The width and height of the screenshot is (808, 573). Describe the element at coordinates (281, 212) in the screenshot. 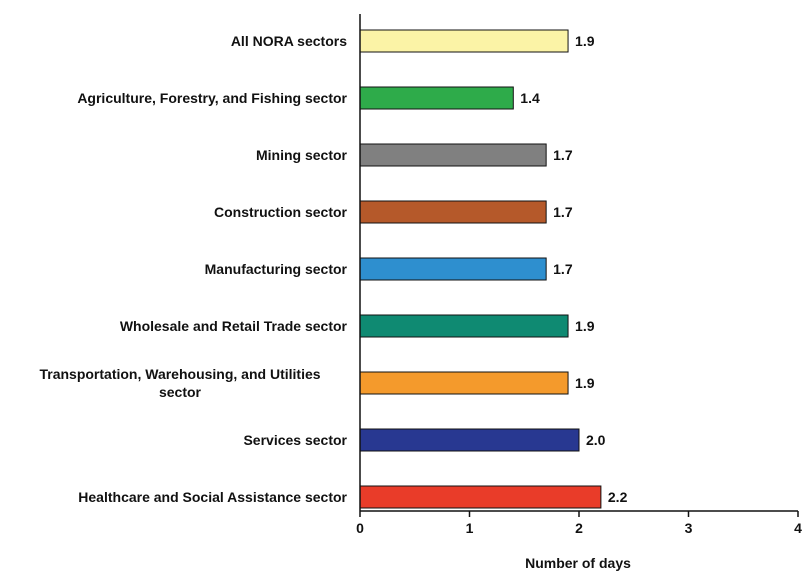

I see `category-label: Construction sector` at that location.